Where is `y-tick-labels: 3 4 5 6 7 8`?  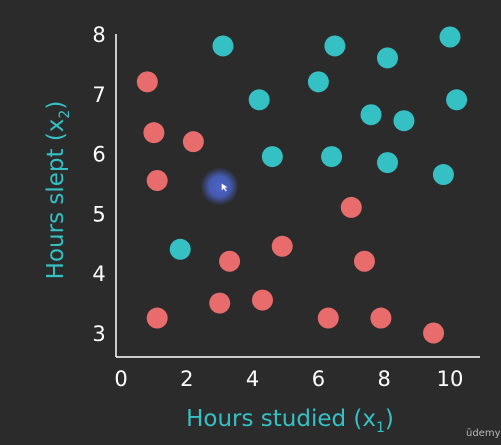 y-tick-labels: 3 4 5 6 7 8 is located at coordinates (98, 184).